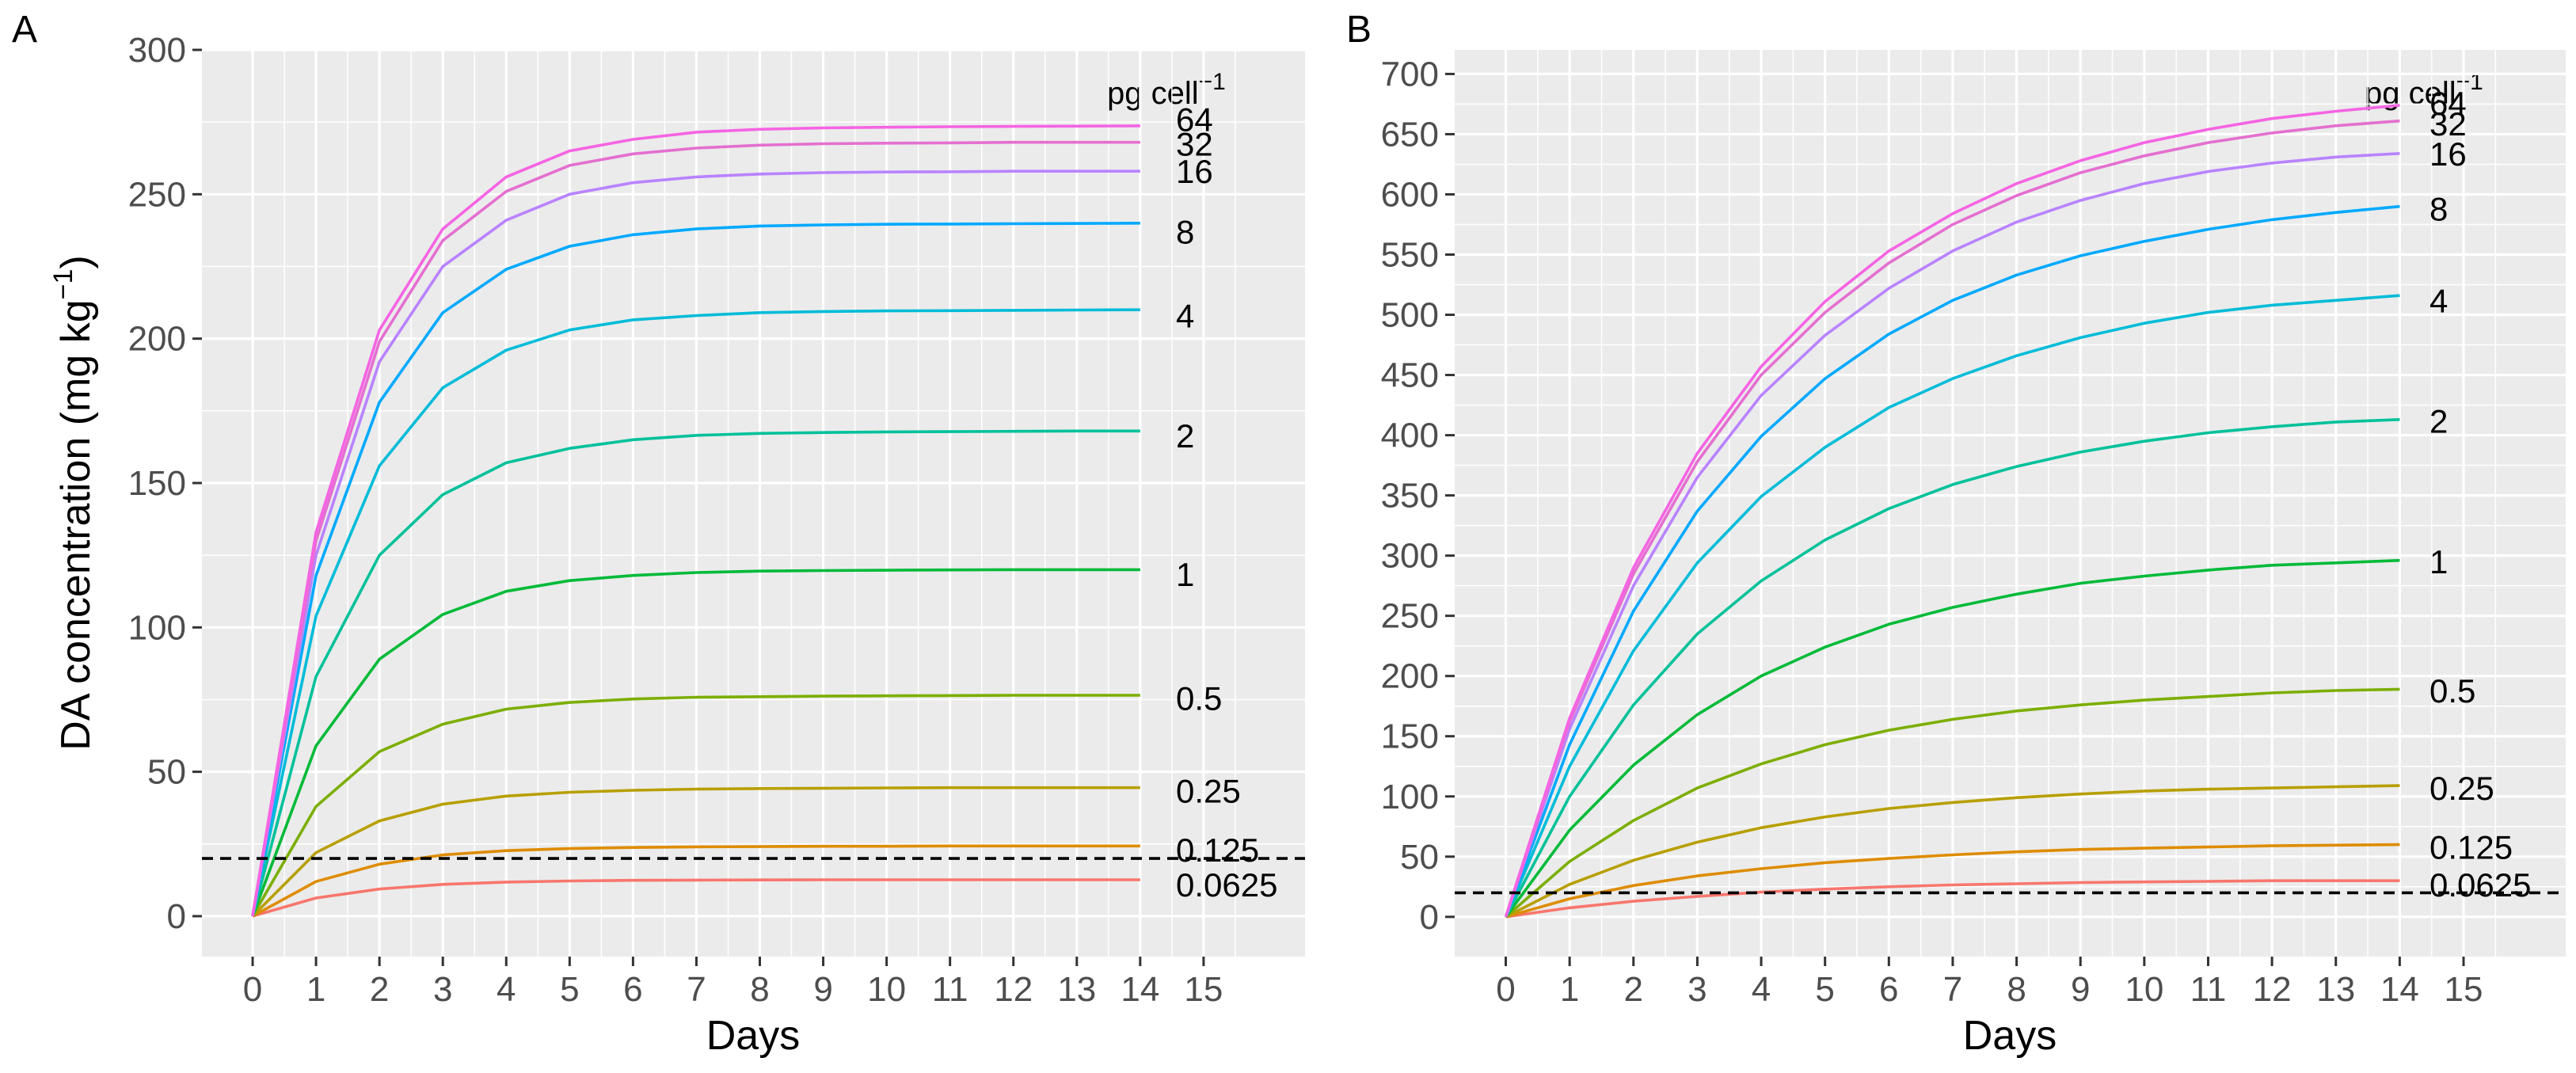  I want to click on x-tick-label: 11, so click(2208, 990).